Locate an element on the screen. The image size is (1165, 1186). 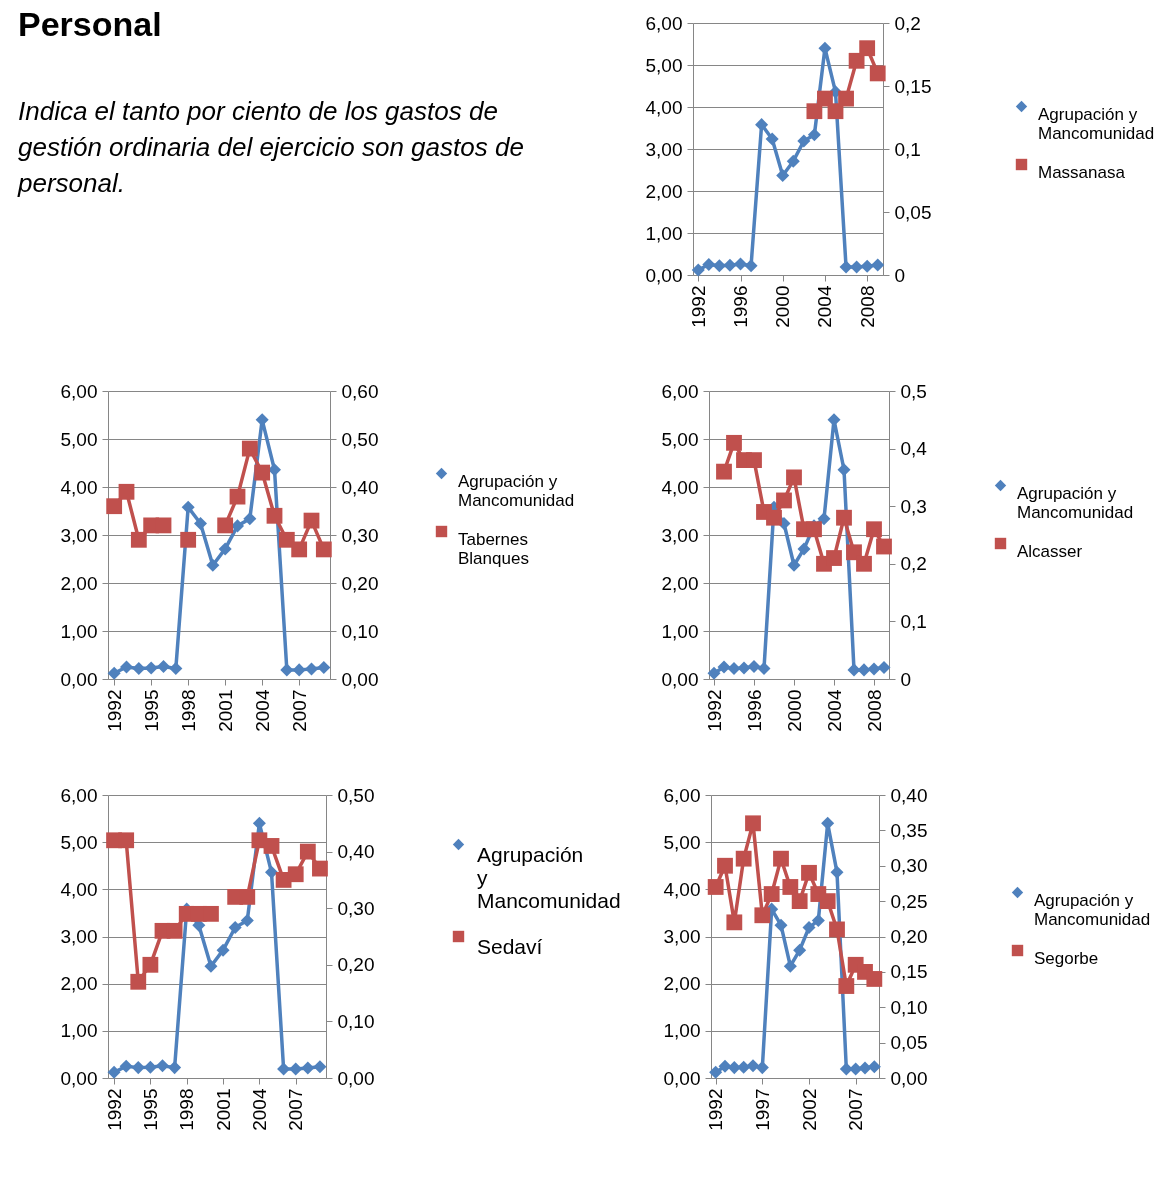
y-tick-label: 1,00 is located at coordinates (664, 233).